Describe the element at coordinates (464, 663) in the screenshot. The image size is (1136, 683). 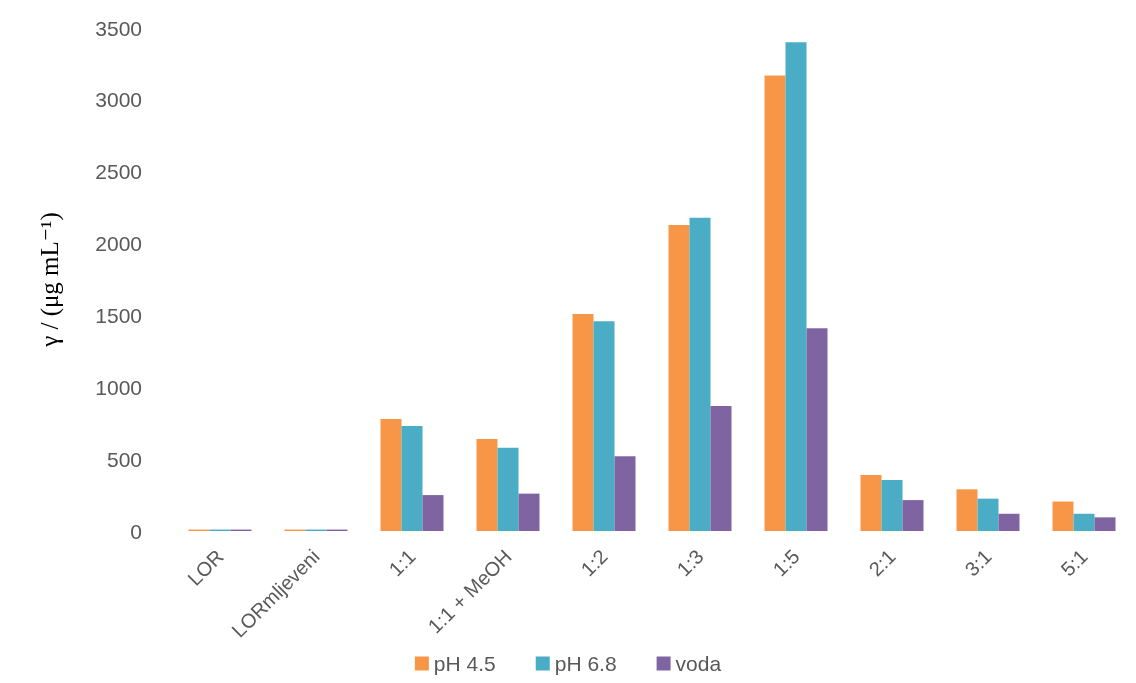
I see `legend-label: pH 4.5` at that location.